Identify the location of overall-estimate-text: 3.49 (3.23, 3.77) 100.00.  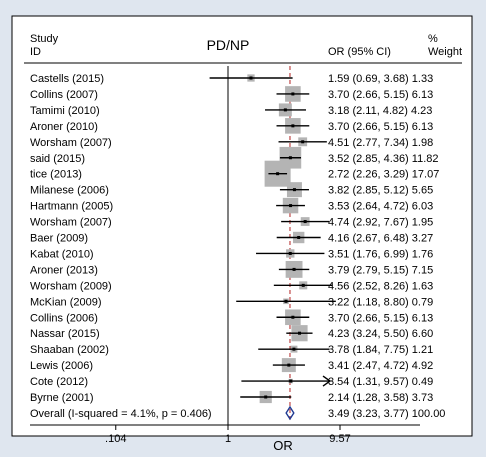
(386, 414).